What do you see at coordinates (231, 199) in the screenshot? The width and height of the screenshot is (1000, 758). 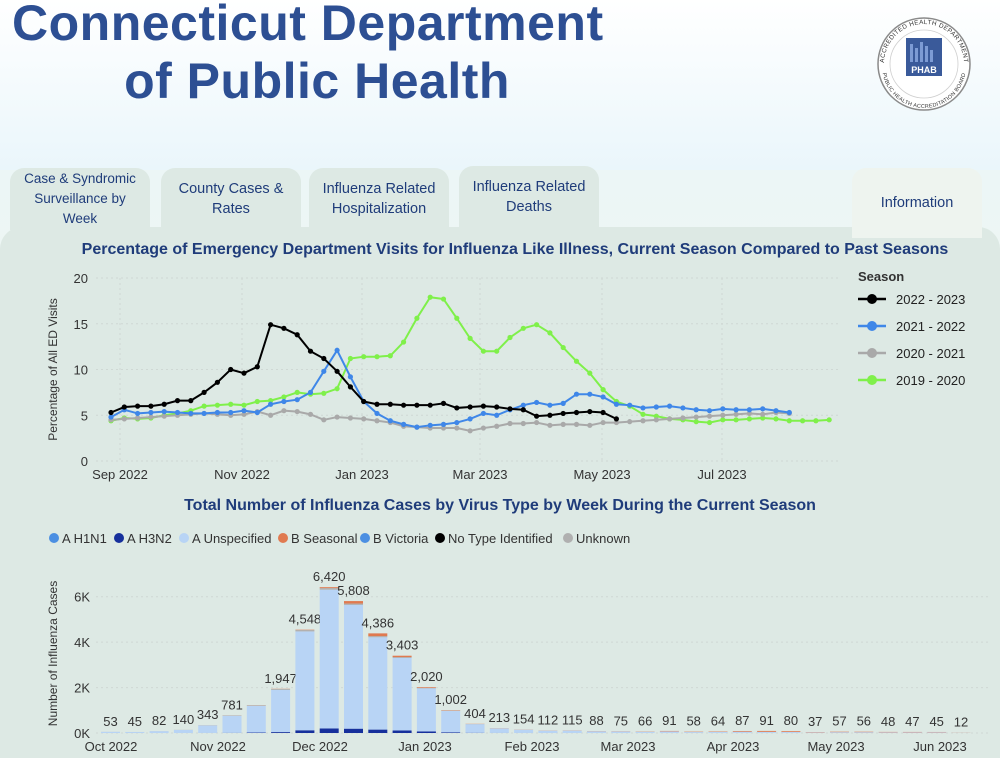 I see `tab-county-cases: County Cases & Rates` at bounding box center [231, 199].